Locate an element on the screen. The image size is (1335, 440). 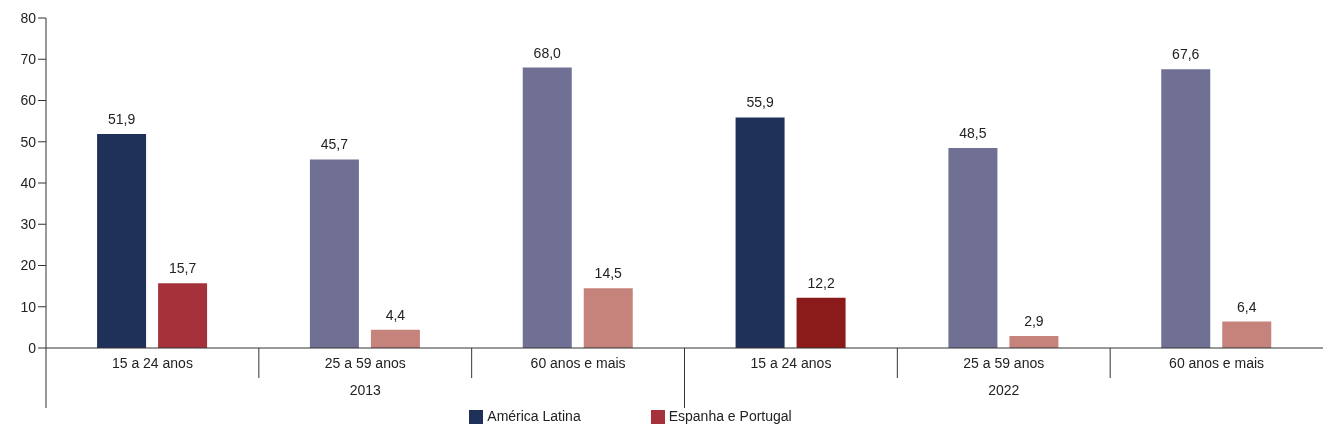
y-tick-label: 20 is located at coordinates (28, 265).